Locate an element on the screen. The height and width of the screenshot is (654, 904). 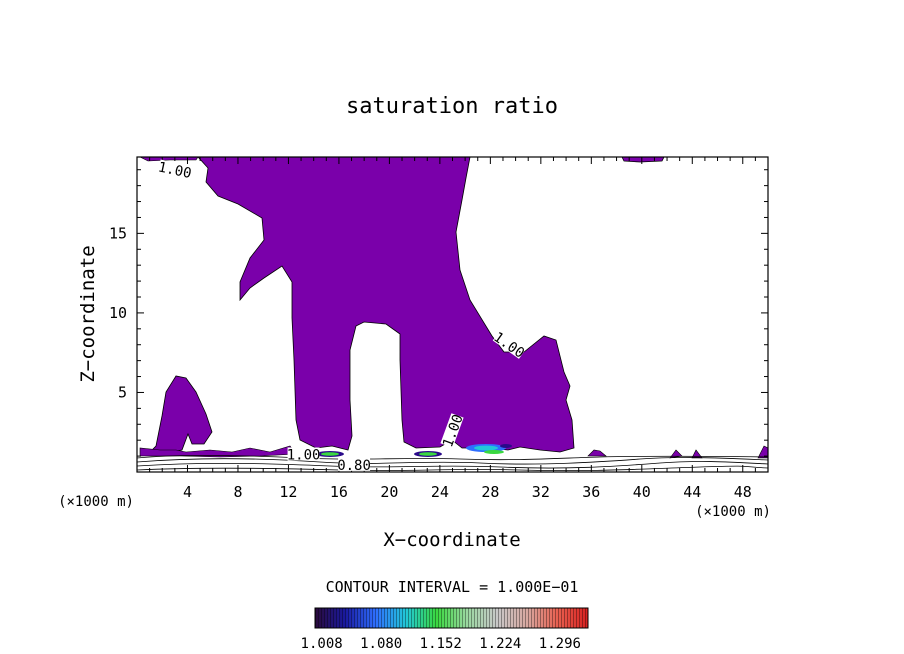
x-tick-label: 8 is located at coordinates (237, 492).